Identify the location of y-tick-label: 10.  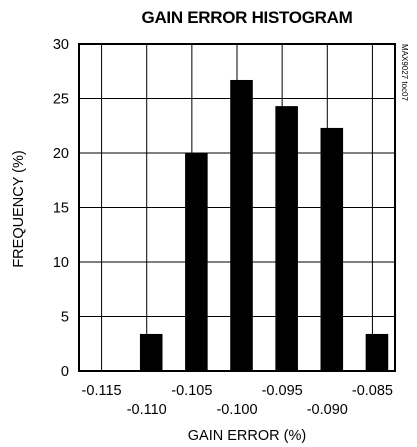
(61, 263).